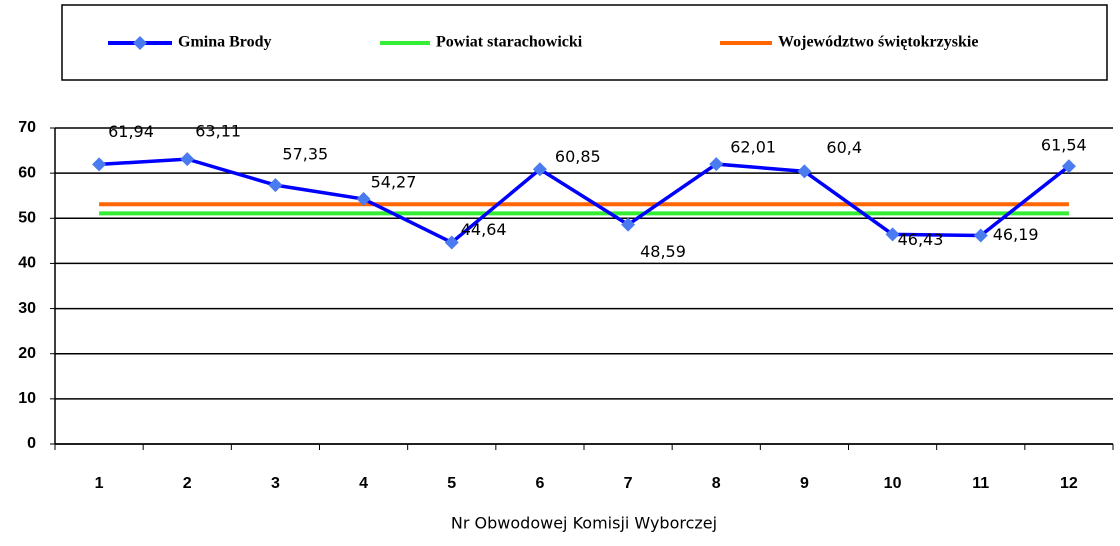  I want to click on x-axis-label: Nr Obwodowej Komisji Wyborczej, so click(584, 523).